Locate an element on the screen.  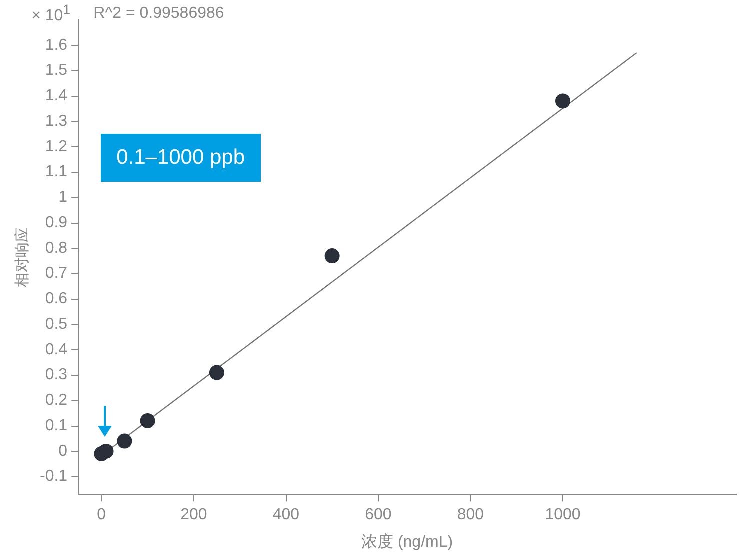
y-tick-label: 1 is located at coordinates (63, 197).